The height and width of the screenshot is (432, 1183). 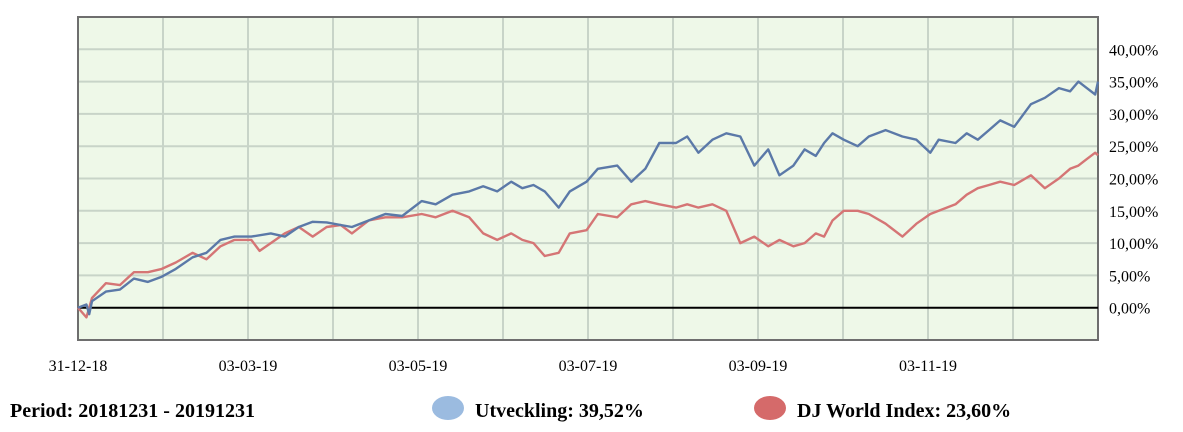 I want to click on x-tick-label: 03-11-19, so click(x=928, y=366).